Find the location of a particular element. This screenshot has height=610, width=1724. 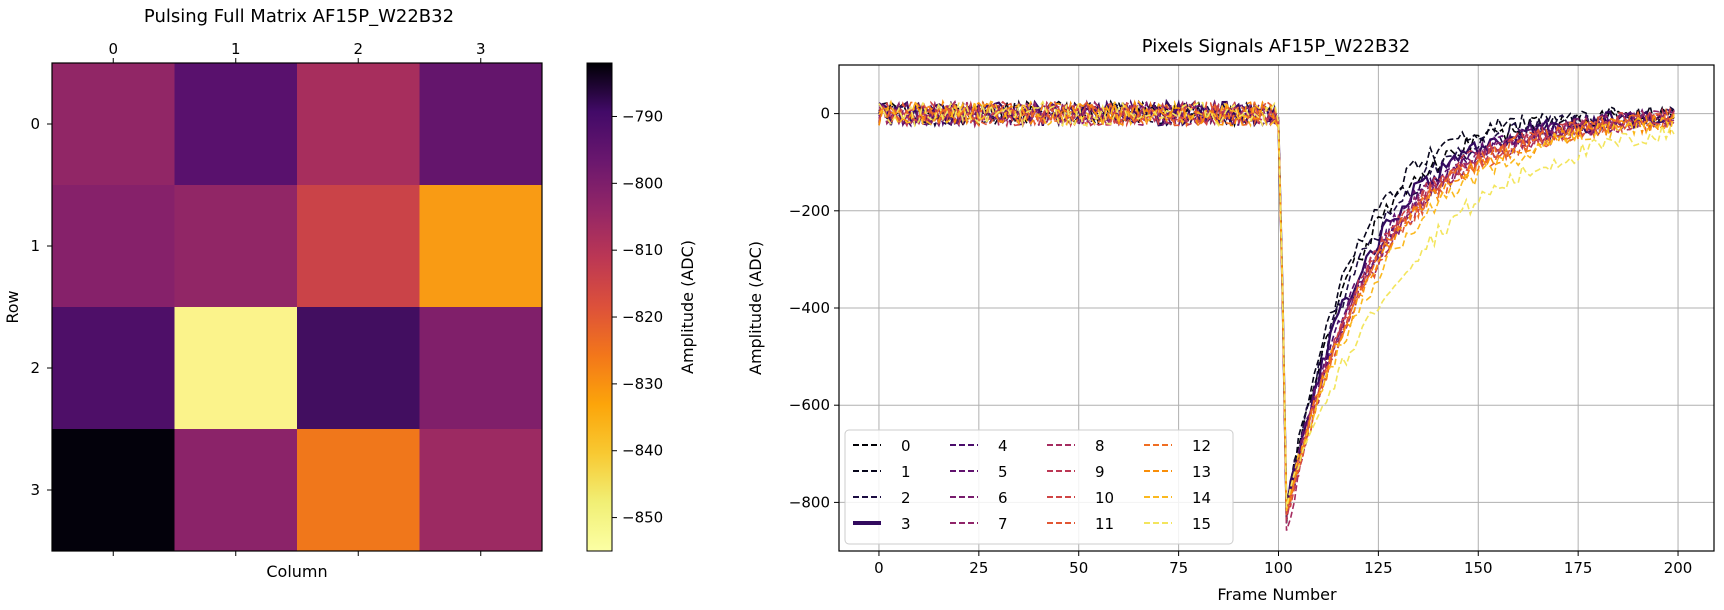

y-tick-label: −200 is located at coordinates (809, 211).